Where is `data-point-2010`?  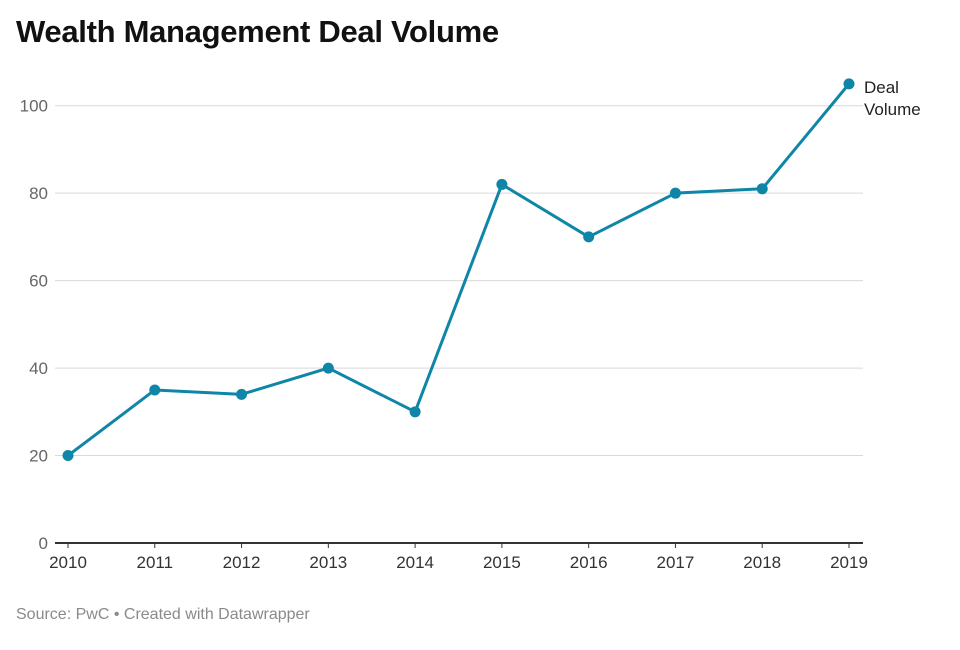
data-point-2010 is located at coordinates (68, 456).